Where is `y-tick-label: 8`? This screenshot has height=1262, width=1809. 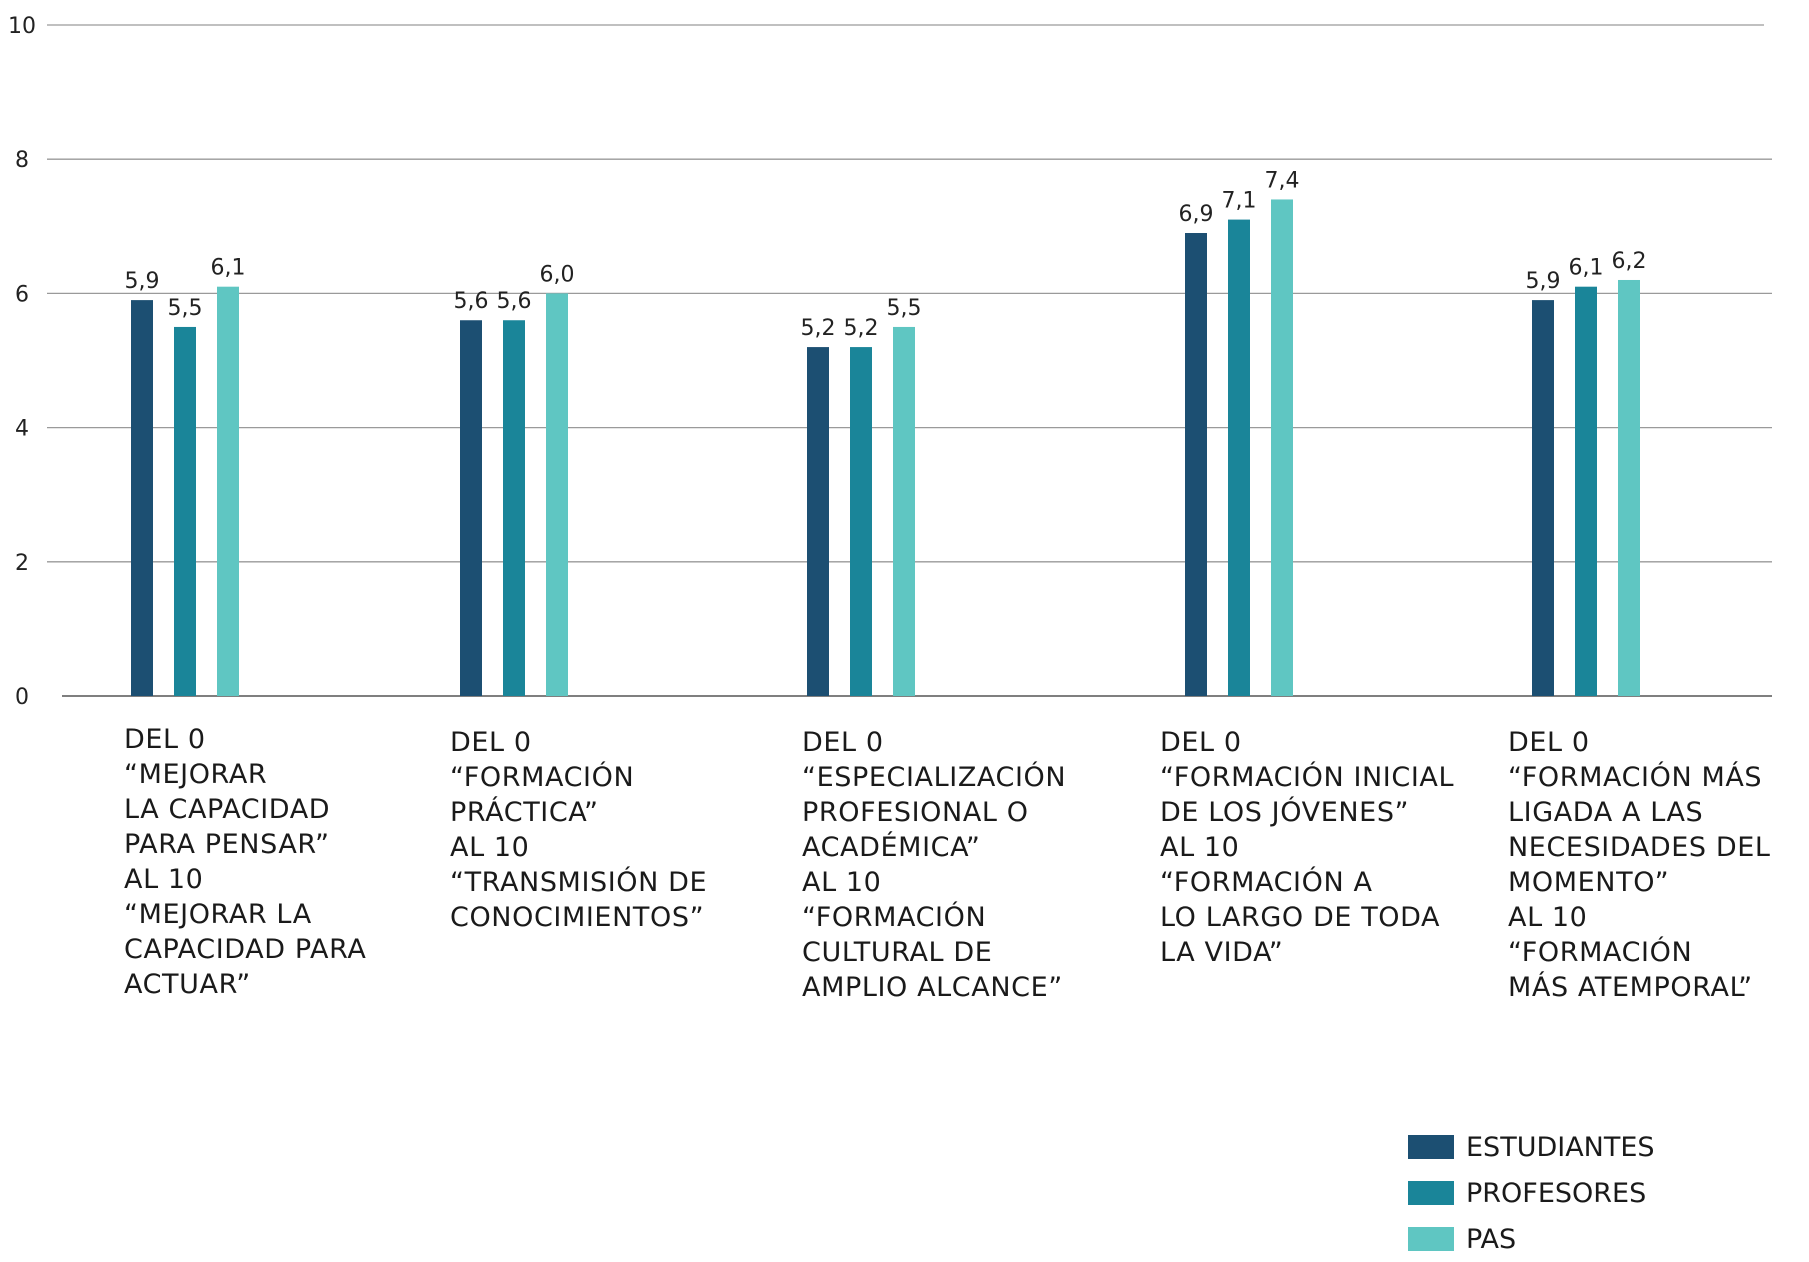 y-tick-label: 8 is located at coordinates (22, 160).